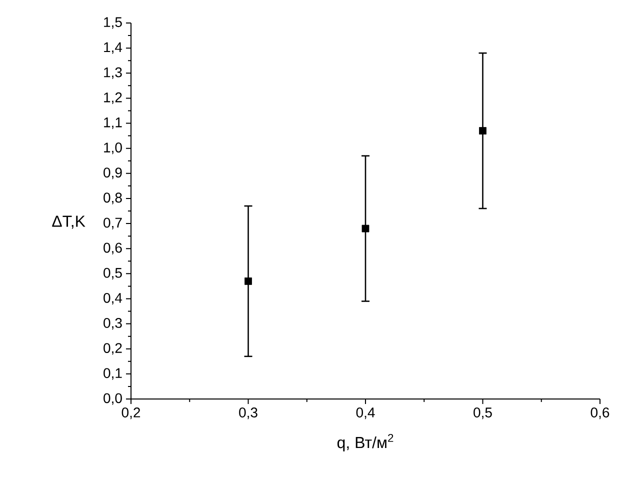  I want to click on y-tick-label: 0,5, so click(113, 274).